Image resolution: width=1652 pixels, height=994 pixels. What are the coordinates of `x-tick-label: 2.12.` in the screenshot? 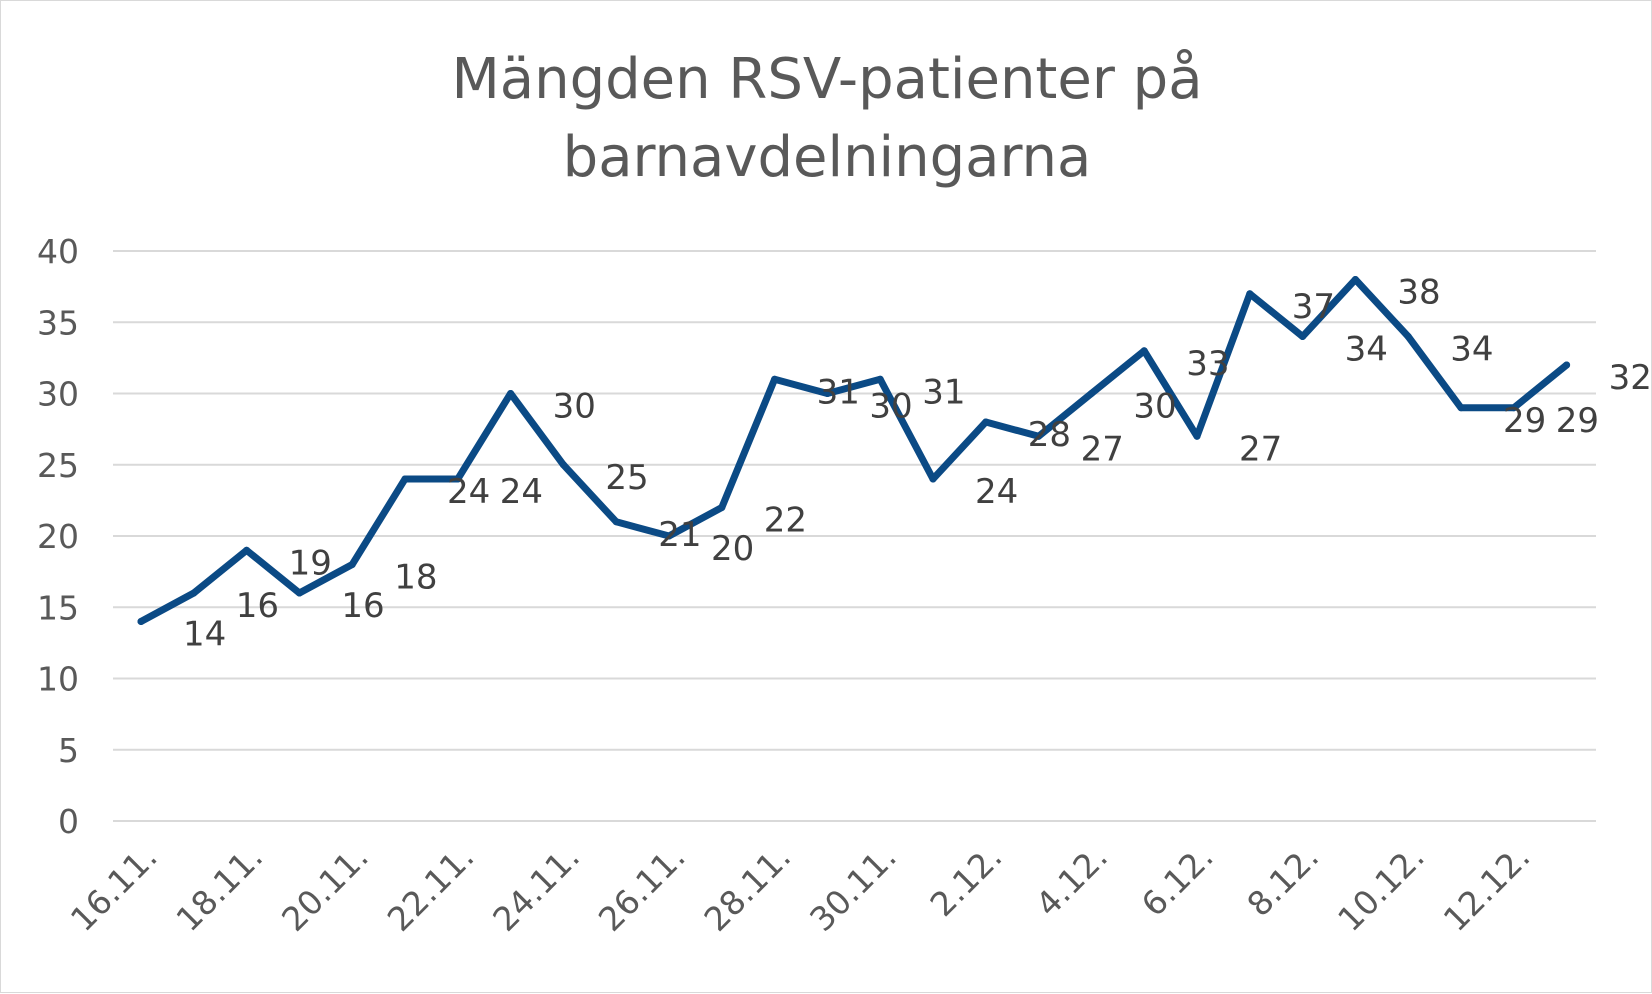 It's located at (966, 880).